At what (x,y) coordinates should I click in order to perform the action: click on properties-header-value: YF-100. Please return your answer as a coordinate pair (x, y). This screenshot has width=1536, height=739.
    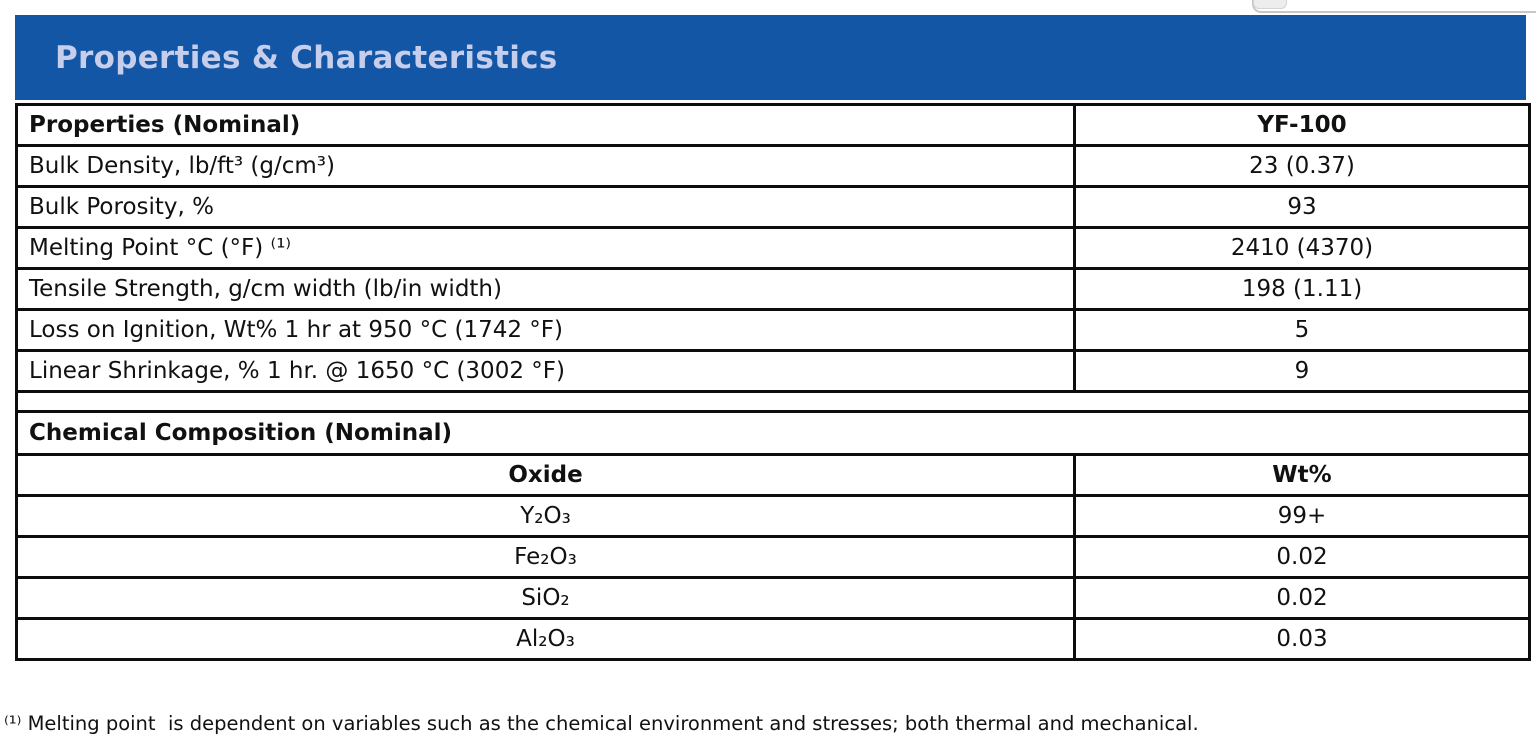
    Looking at the image, I should click on (1302, 125).